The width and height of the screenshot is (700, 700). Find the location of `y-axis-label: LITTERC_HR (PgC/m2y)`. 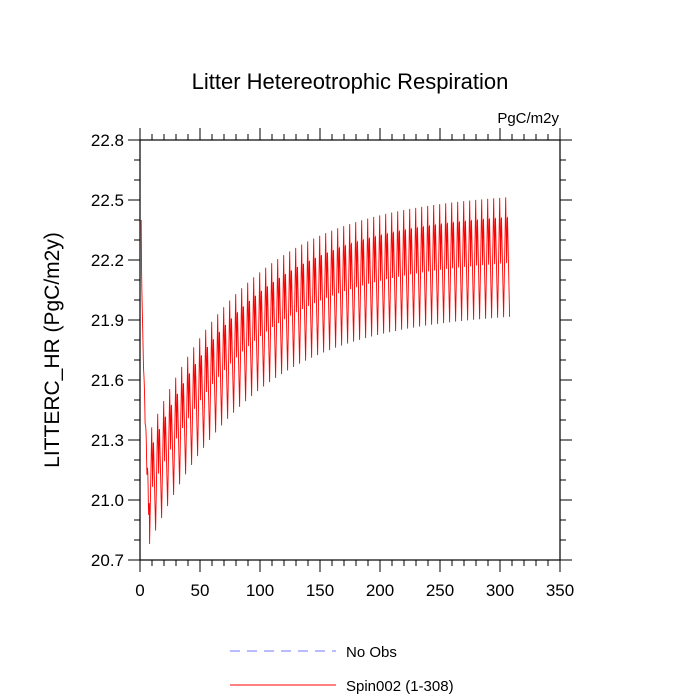

y-axis-label: LITTERC_HR (PgC/m2y) is located at coordinates (52, 350).